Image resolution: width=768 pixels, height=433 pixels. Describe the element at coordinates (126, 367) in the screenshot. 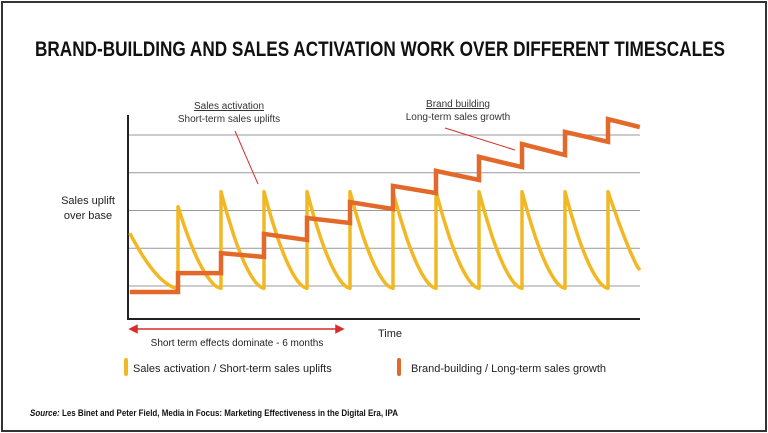

I see `legend-swatch-sales-activation` at that location.